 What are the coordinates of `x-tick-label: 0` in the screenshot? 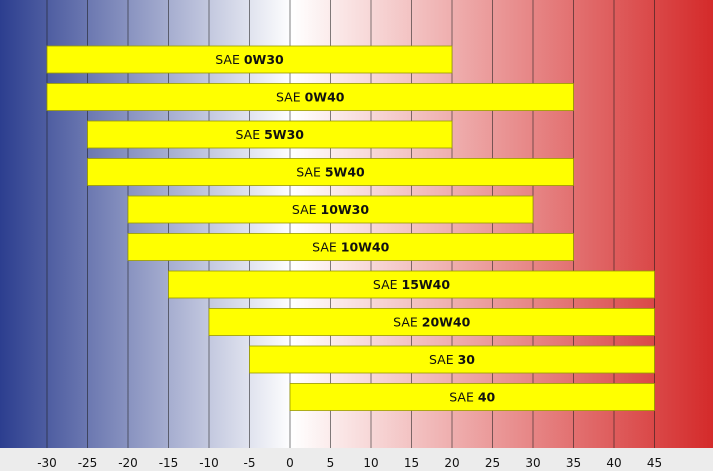 It's located at (290, 463).